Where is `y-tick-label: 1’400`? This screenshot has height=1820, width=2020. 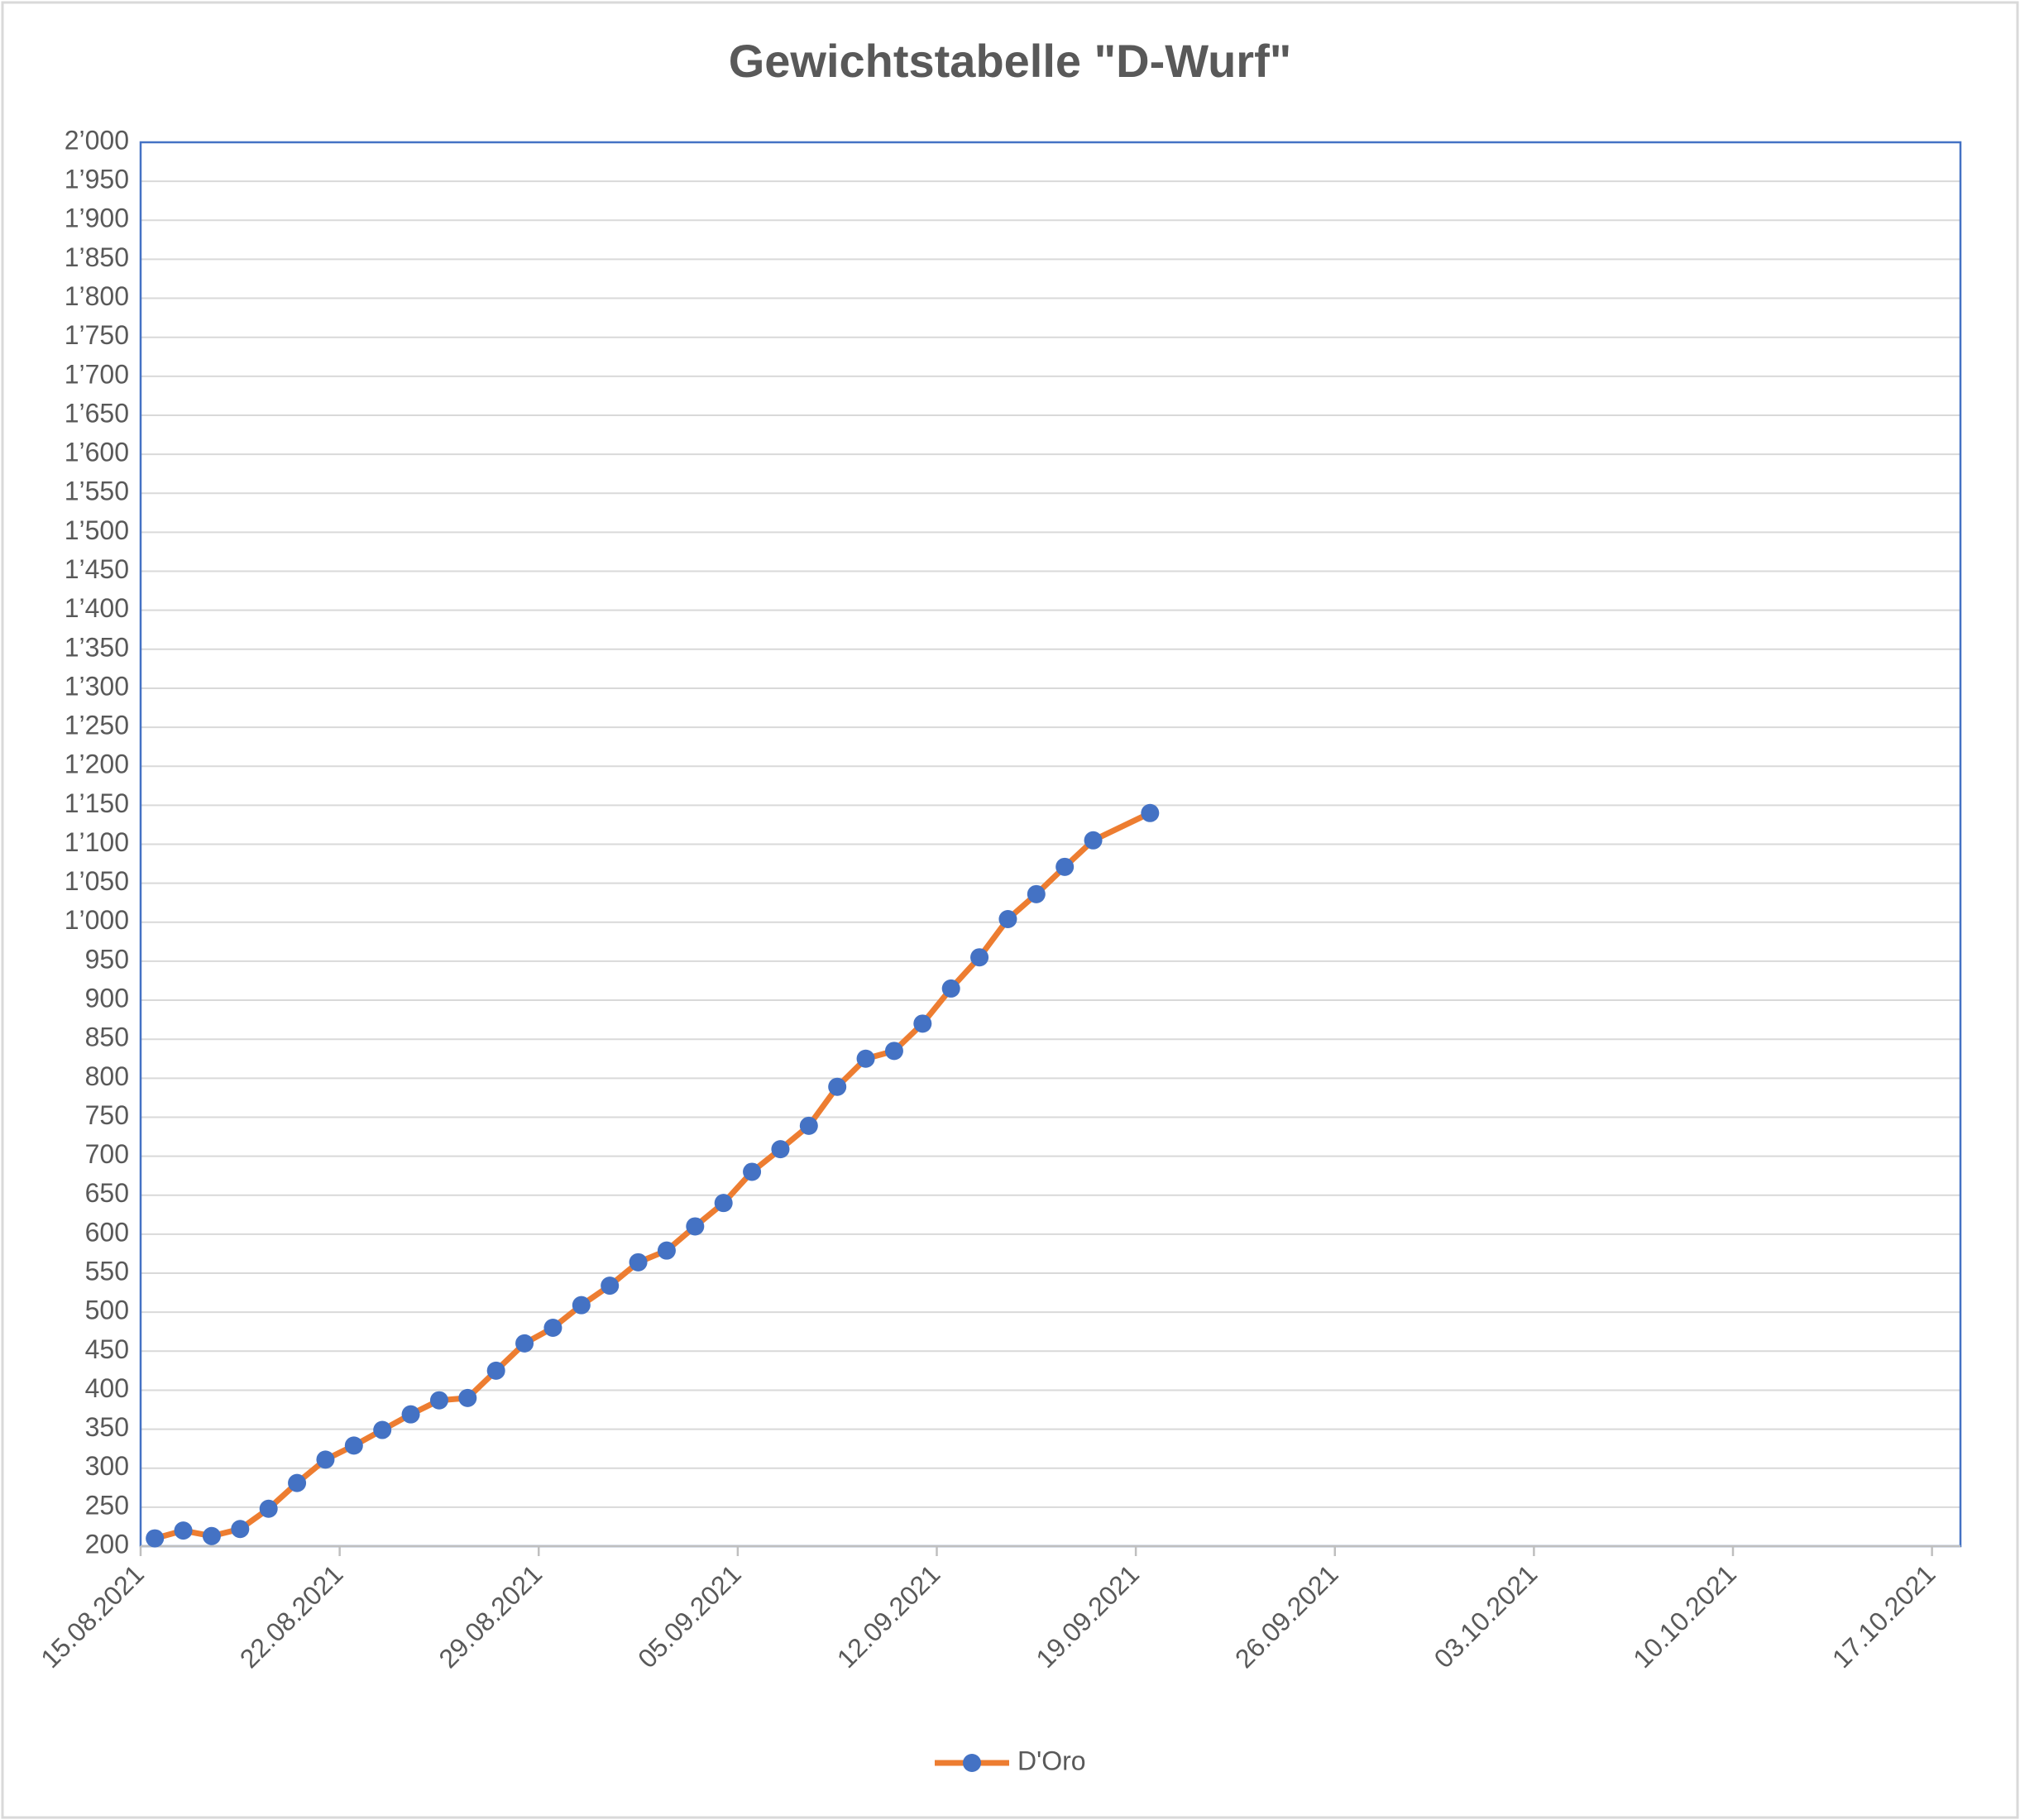
y-tick-label: 1’400 is located at coordinates (97, 608).